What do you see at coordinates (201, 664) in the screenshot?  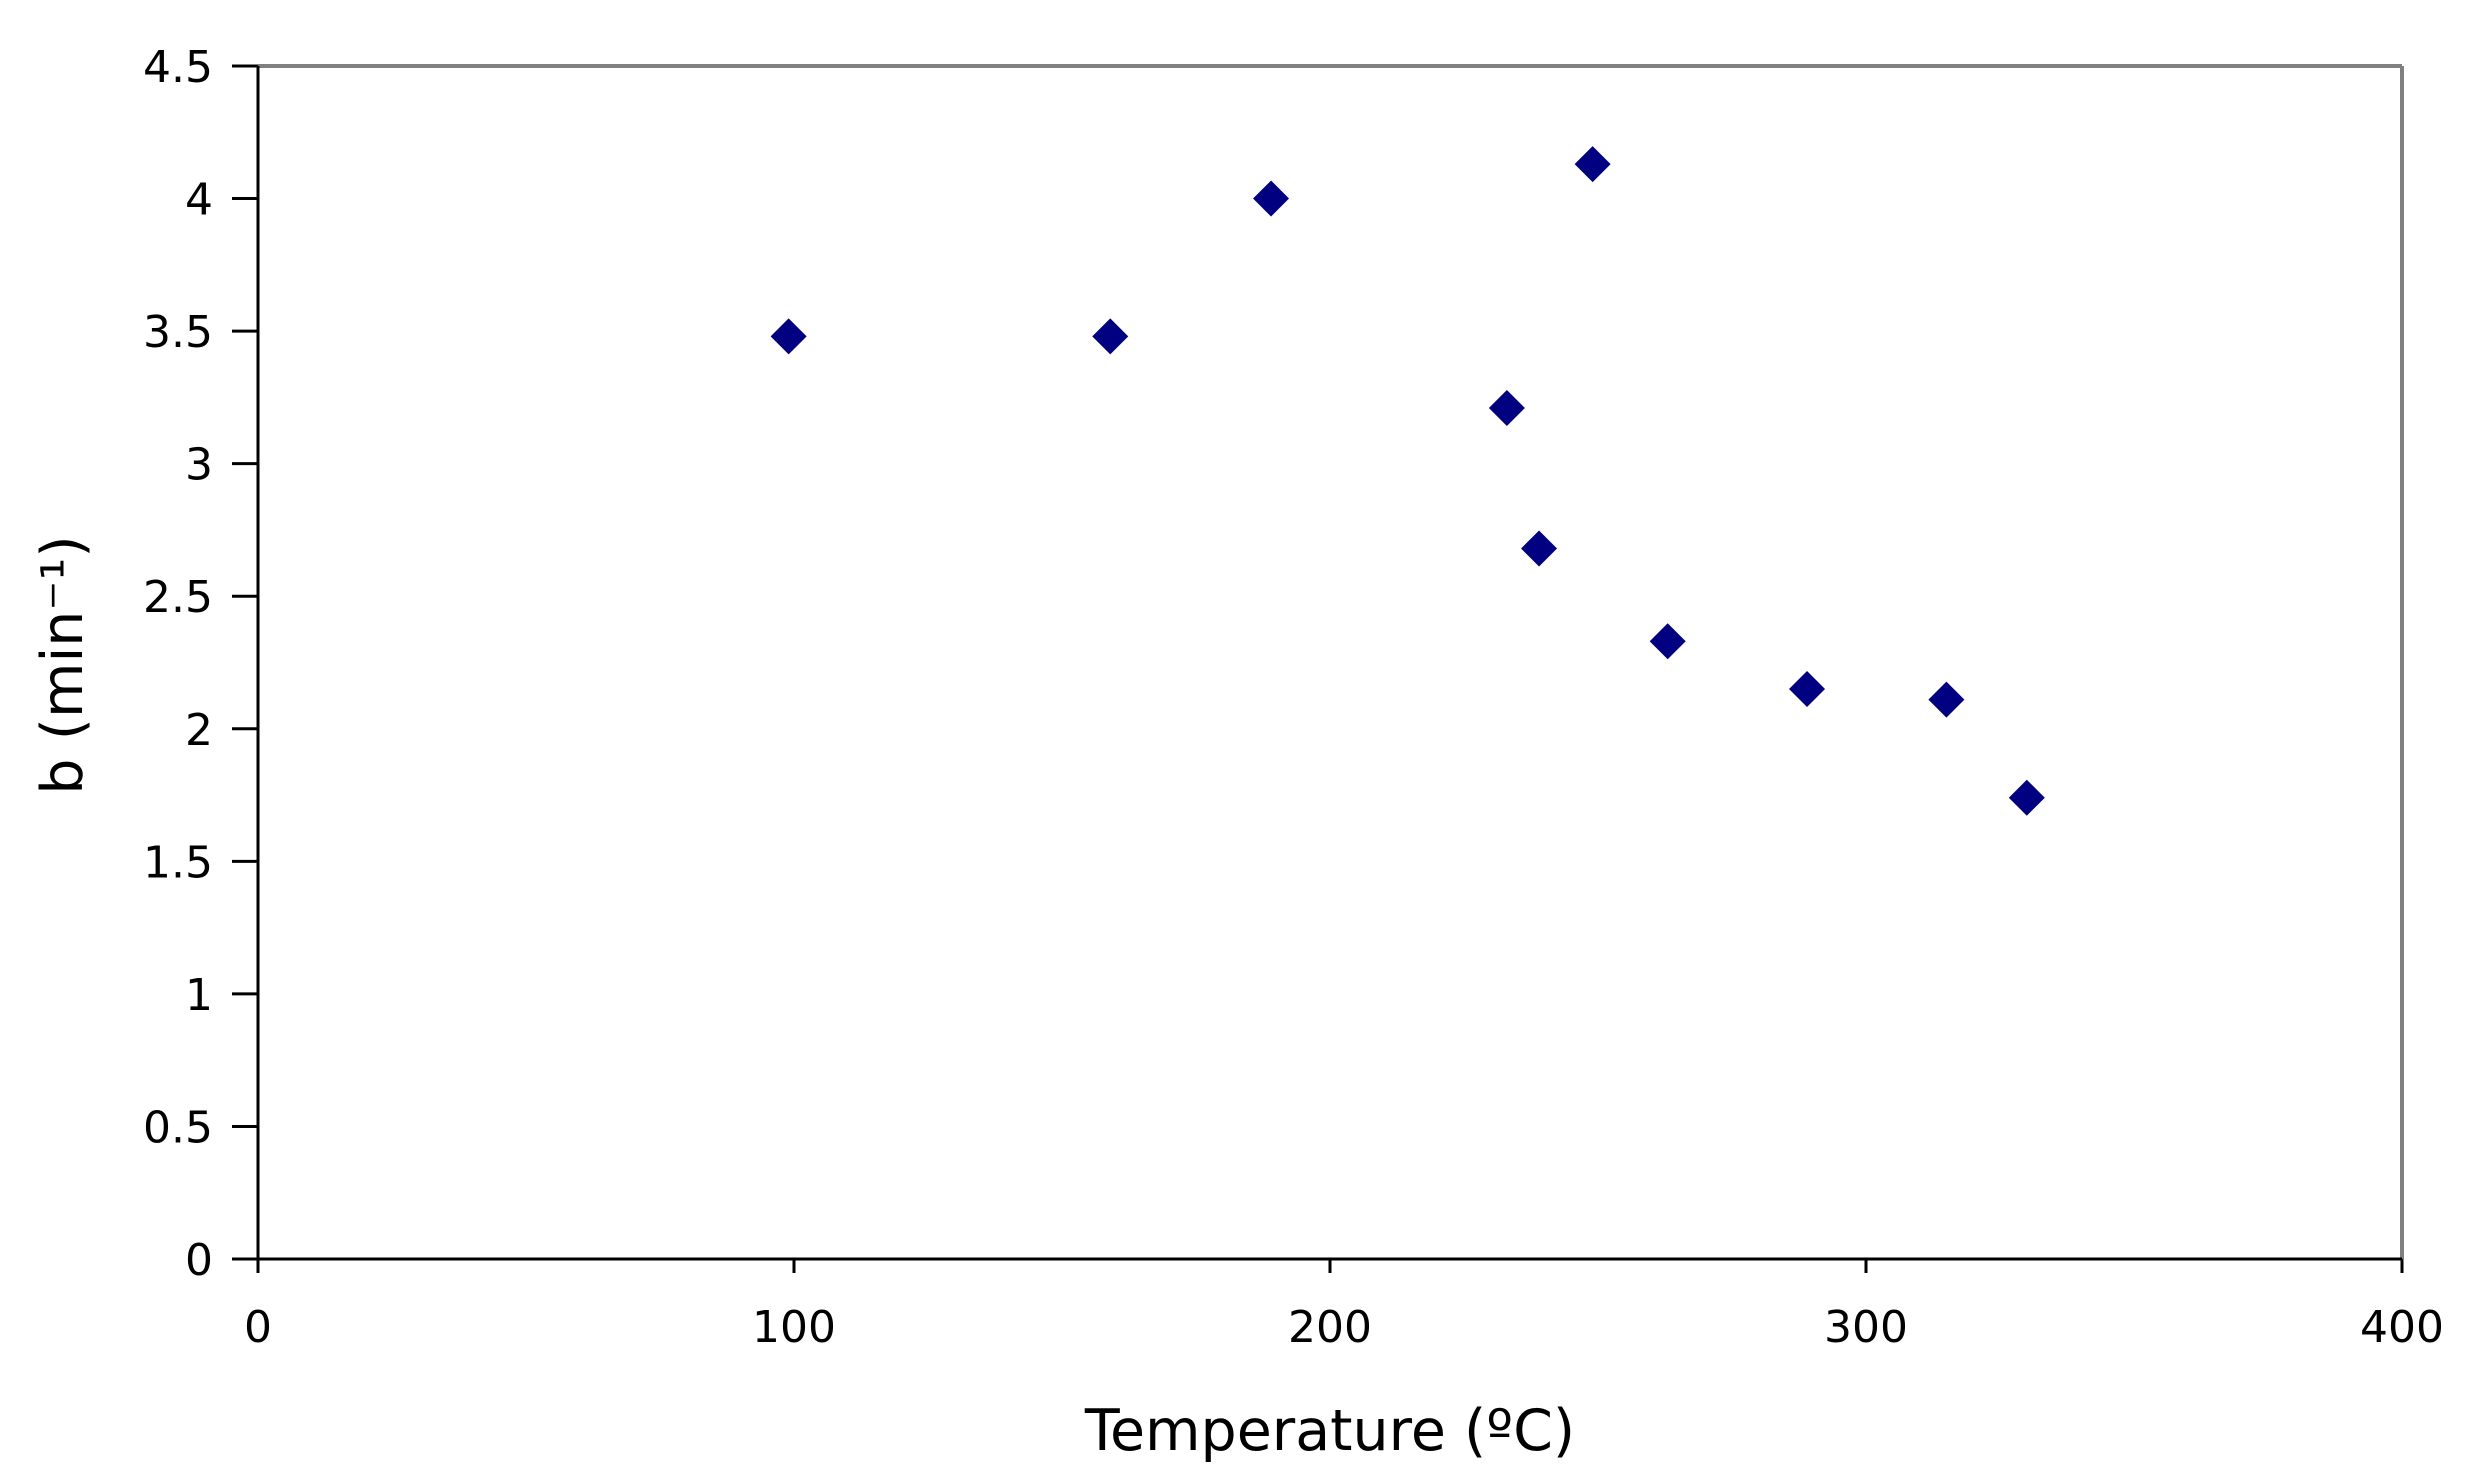 I see `y-axis: 0 0.5 1 1.5 2 2.5 3 3.5 4 4.5` at bounding box center [201, 664].